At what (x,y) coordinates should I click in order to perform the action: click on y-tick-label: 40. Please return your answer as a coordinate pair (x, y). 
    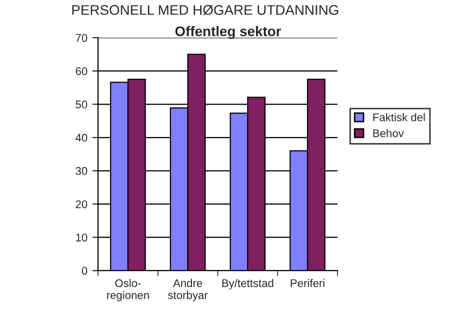
    Looking at the image, I should click on (82, 138).